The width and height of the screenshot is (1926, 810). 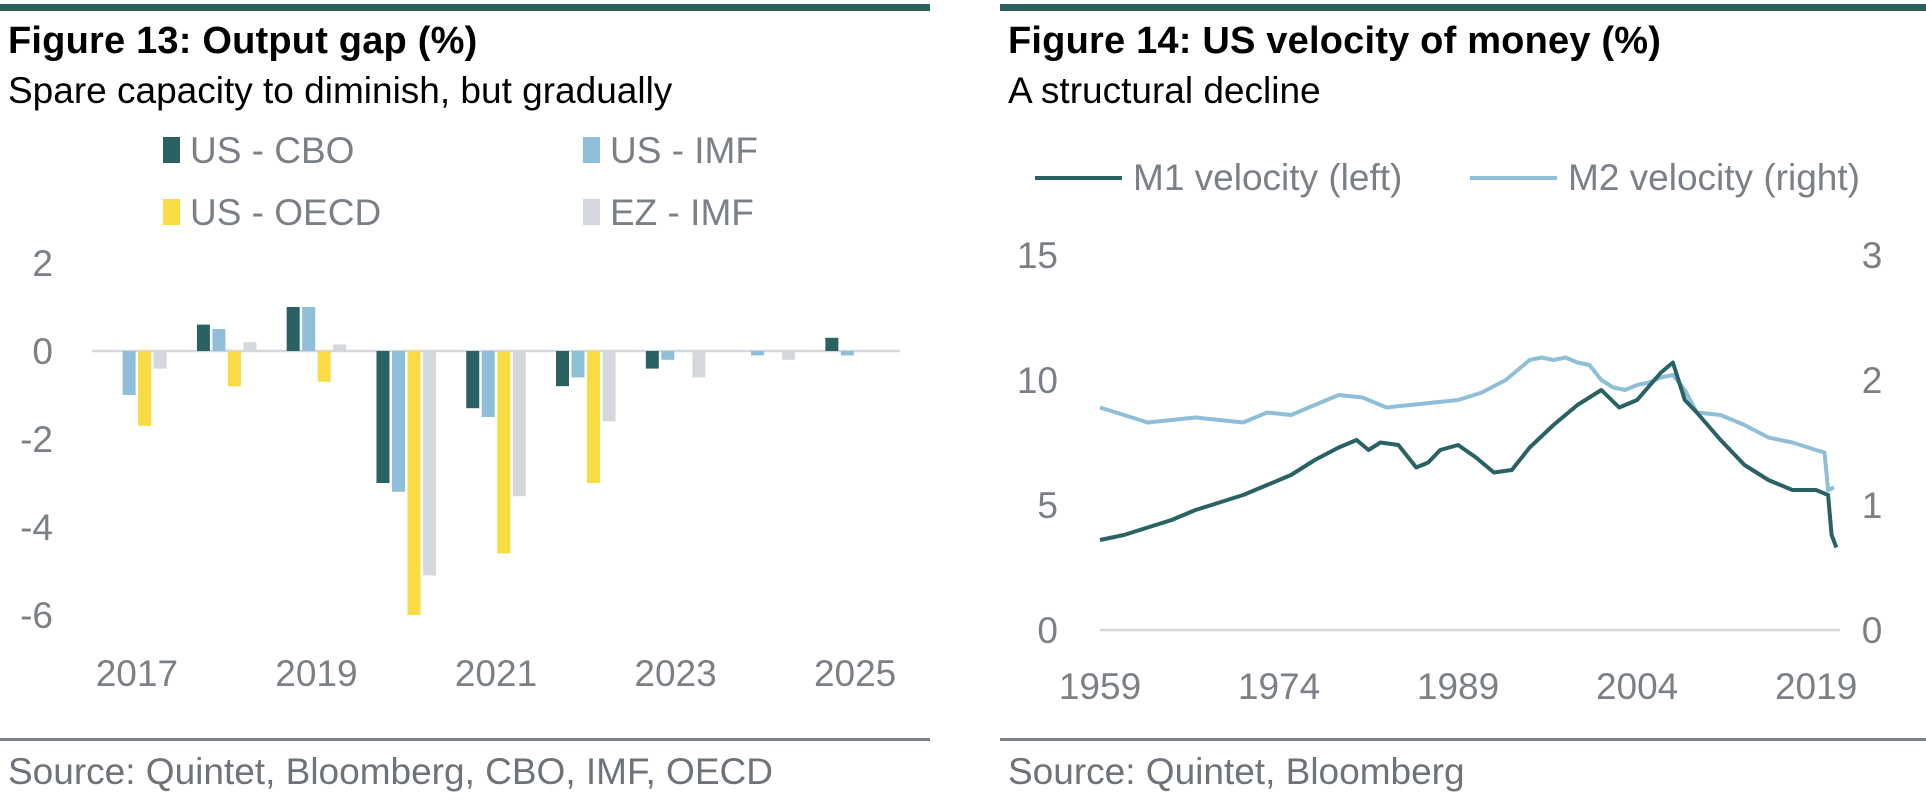 I want to click on x-tick-label: 2023, so click(x=675, y=673).